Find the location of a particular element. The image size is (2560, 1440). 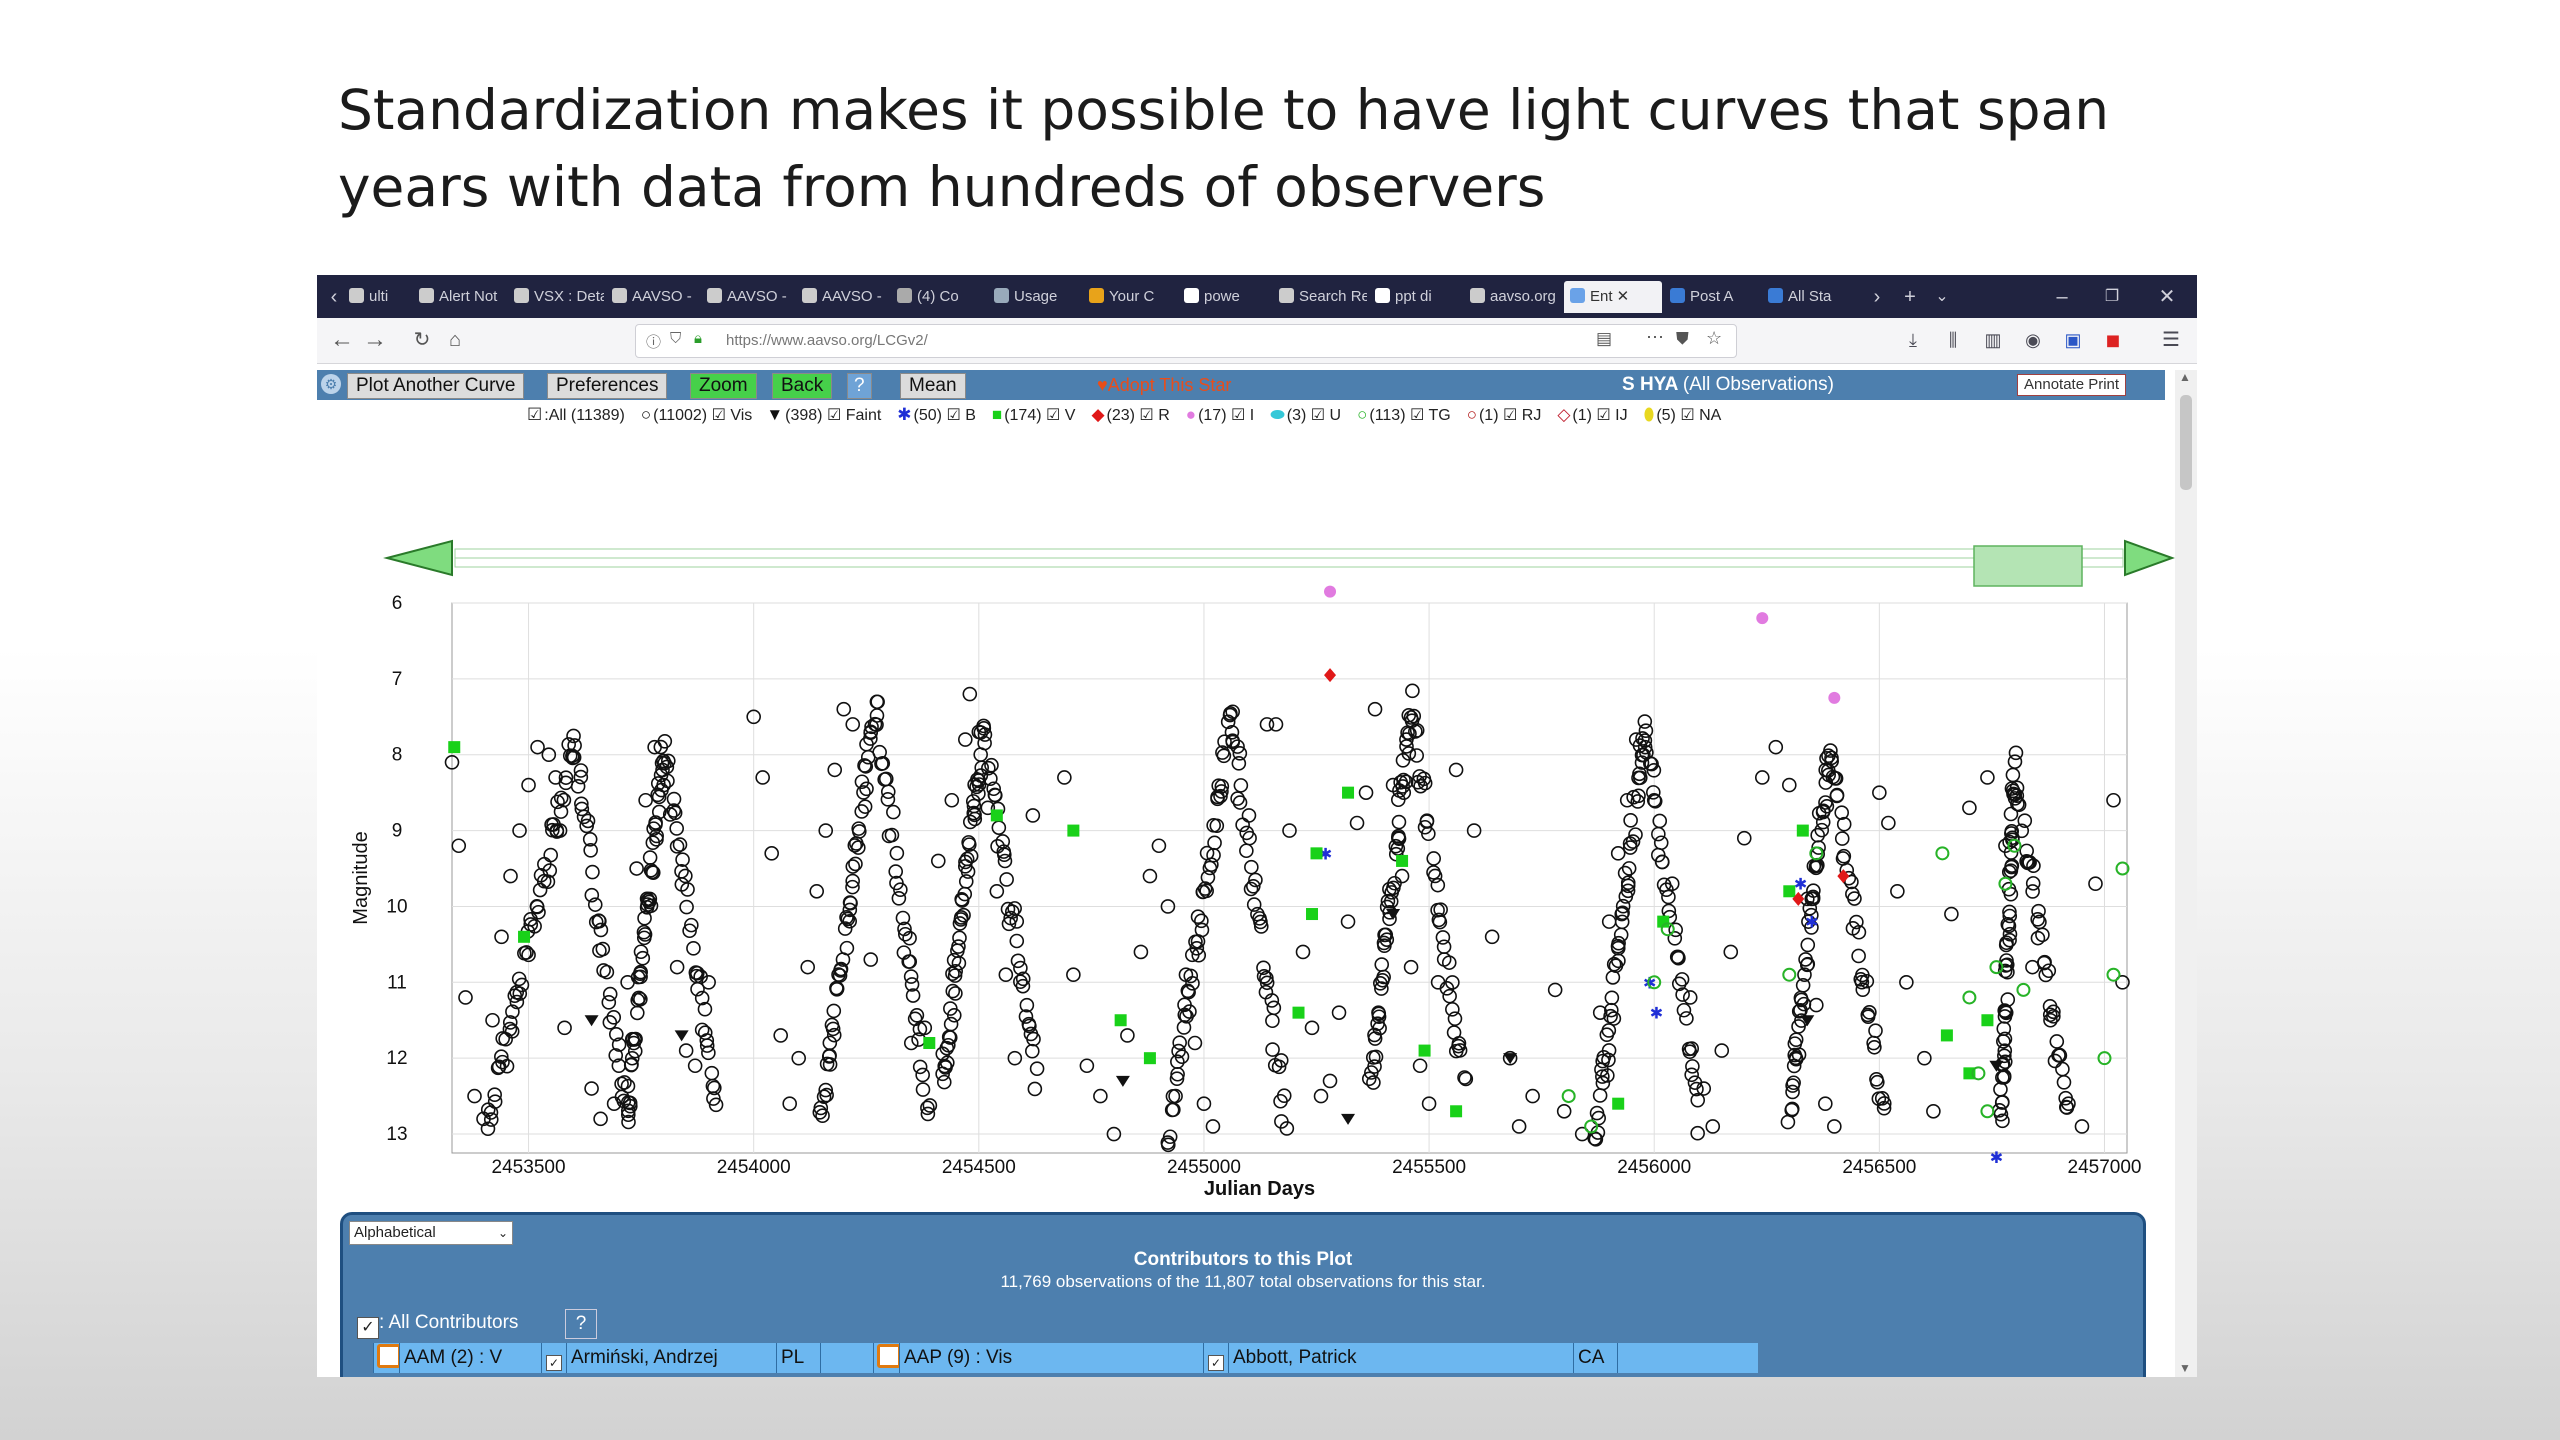

scroll-down-icon: ▼ is located at coordinates (2185, 1368).